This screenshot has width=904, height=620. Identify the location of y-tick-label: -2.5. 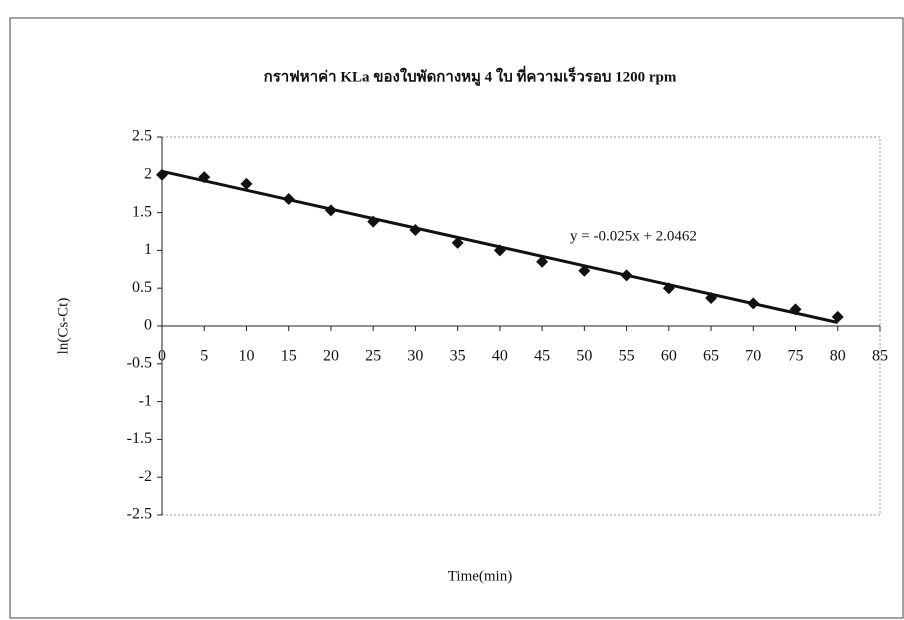
(139, 514).